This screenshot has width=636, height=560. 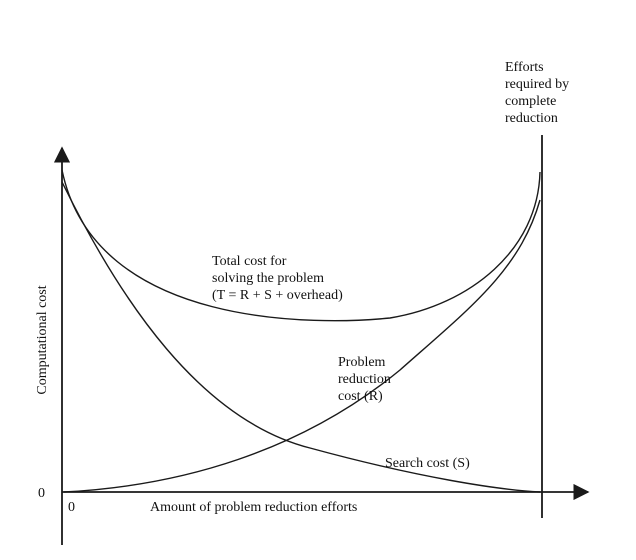 What do you see at coordinates (41, 493) in the screenshot?
I see `y-origin-label: 0` at bounding box center [41, 493].